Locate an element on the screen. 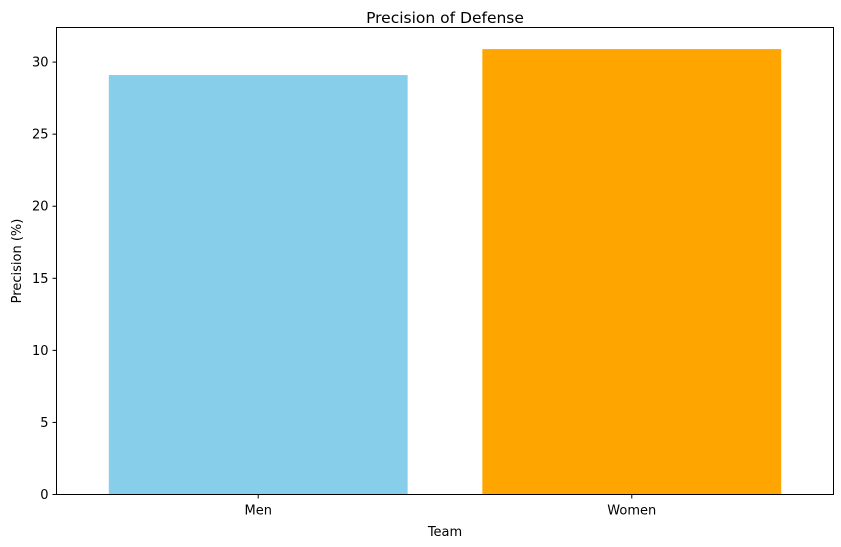 The height and width of the screenshot is (547, 841). y-tick-label: 30 is located at coordinates (40, 63).